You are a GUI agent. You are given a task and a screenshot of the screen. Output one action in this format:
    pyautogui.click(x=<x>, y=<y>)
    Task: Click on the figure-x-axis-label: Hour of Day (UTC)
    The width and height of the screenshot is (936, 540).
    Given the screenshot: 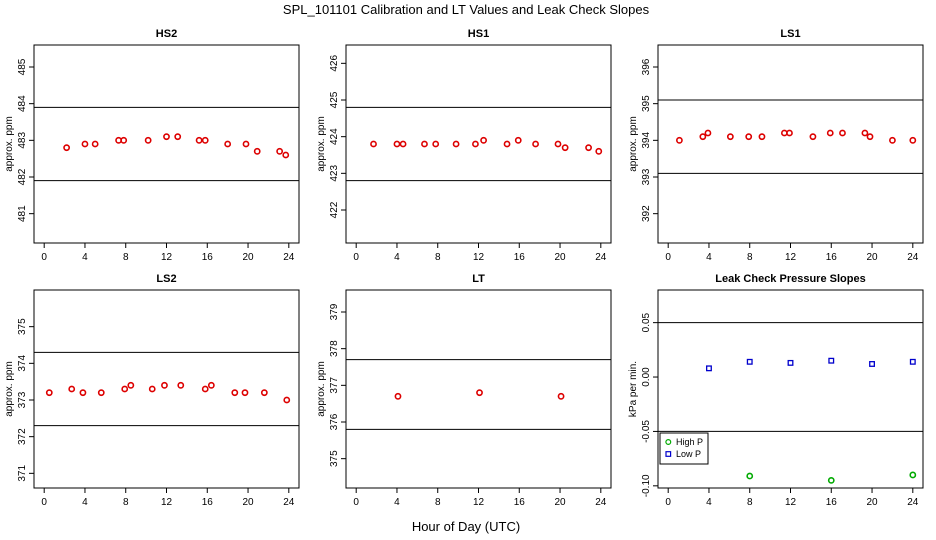 What is the action you would take?
    pyautogui.click(x=466, y=526)
    